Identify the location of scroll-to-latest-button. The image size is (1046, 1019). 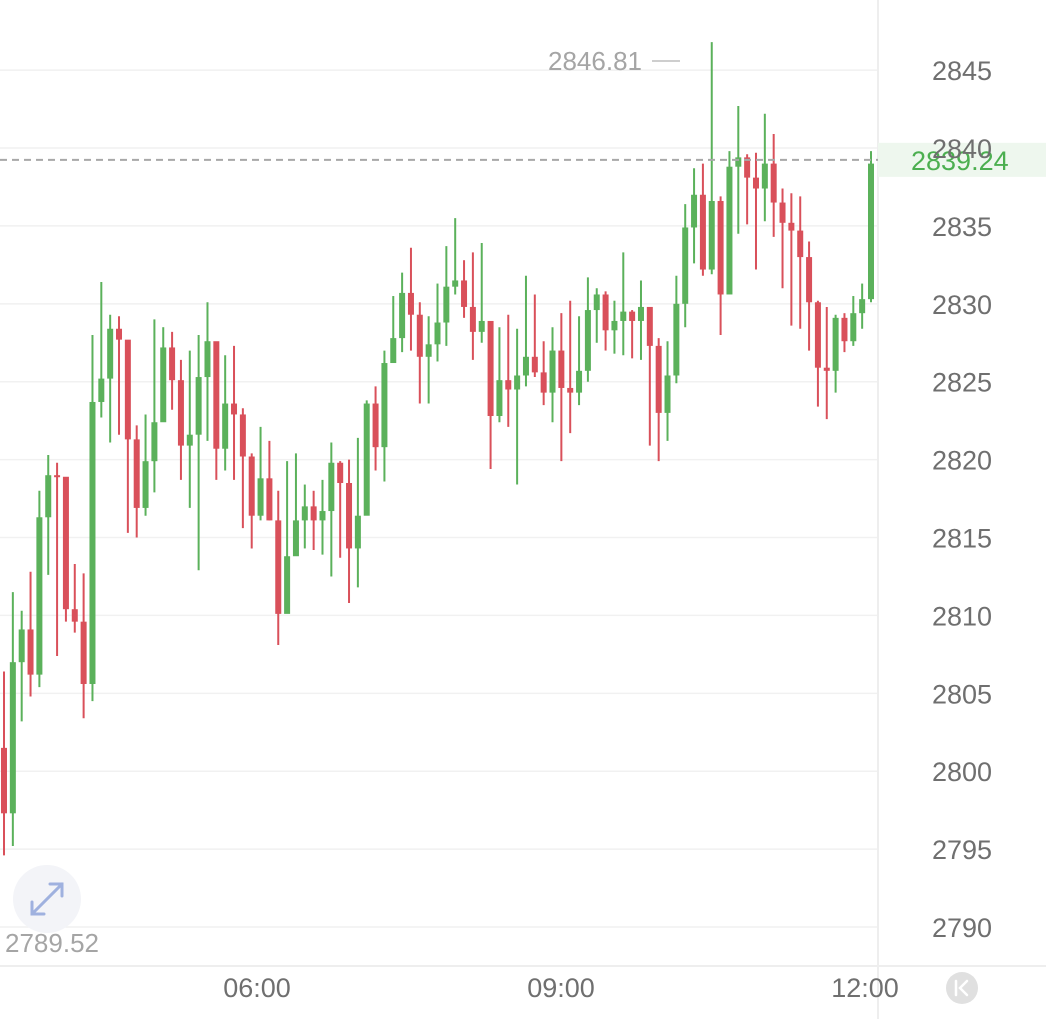
(962, 988).